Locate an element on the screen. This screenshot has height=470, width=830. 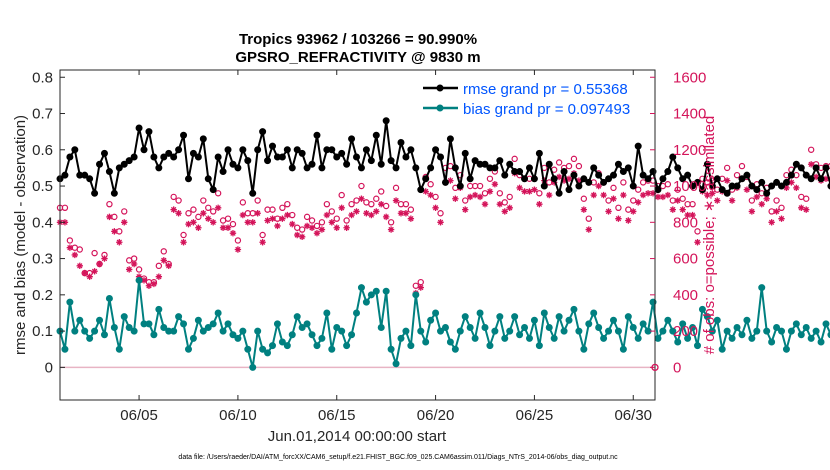
y-right-tick-label: 800 is located at coordinates (685, 222).